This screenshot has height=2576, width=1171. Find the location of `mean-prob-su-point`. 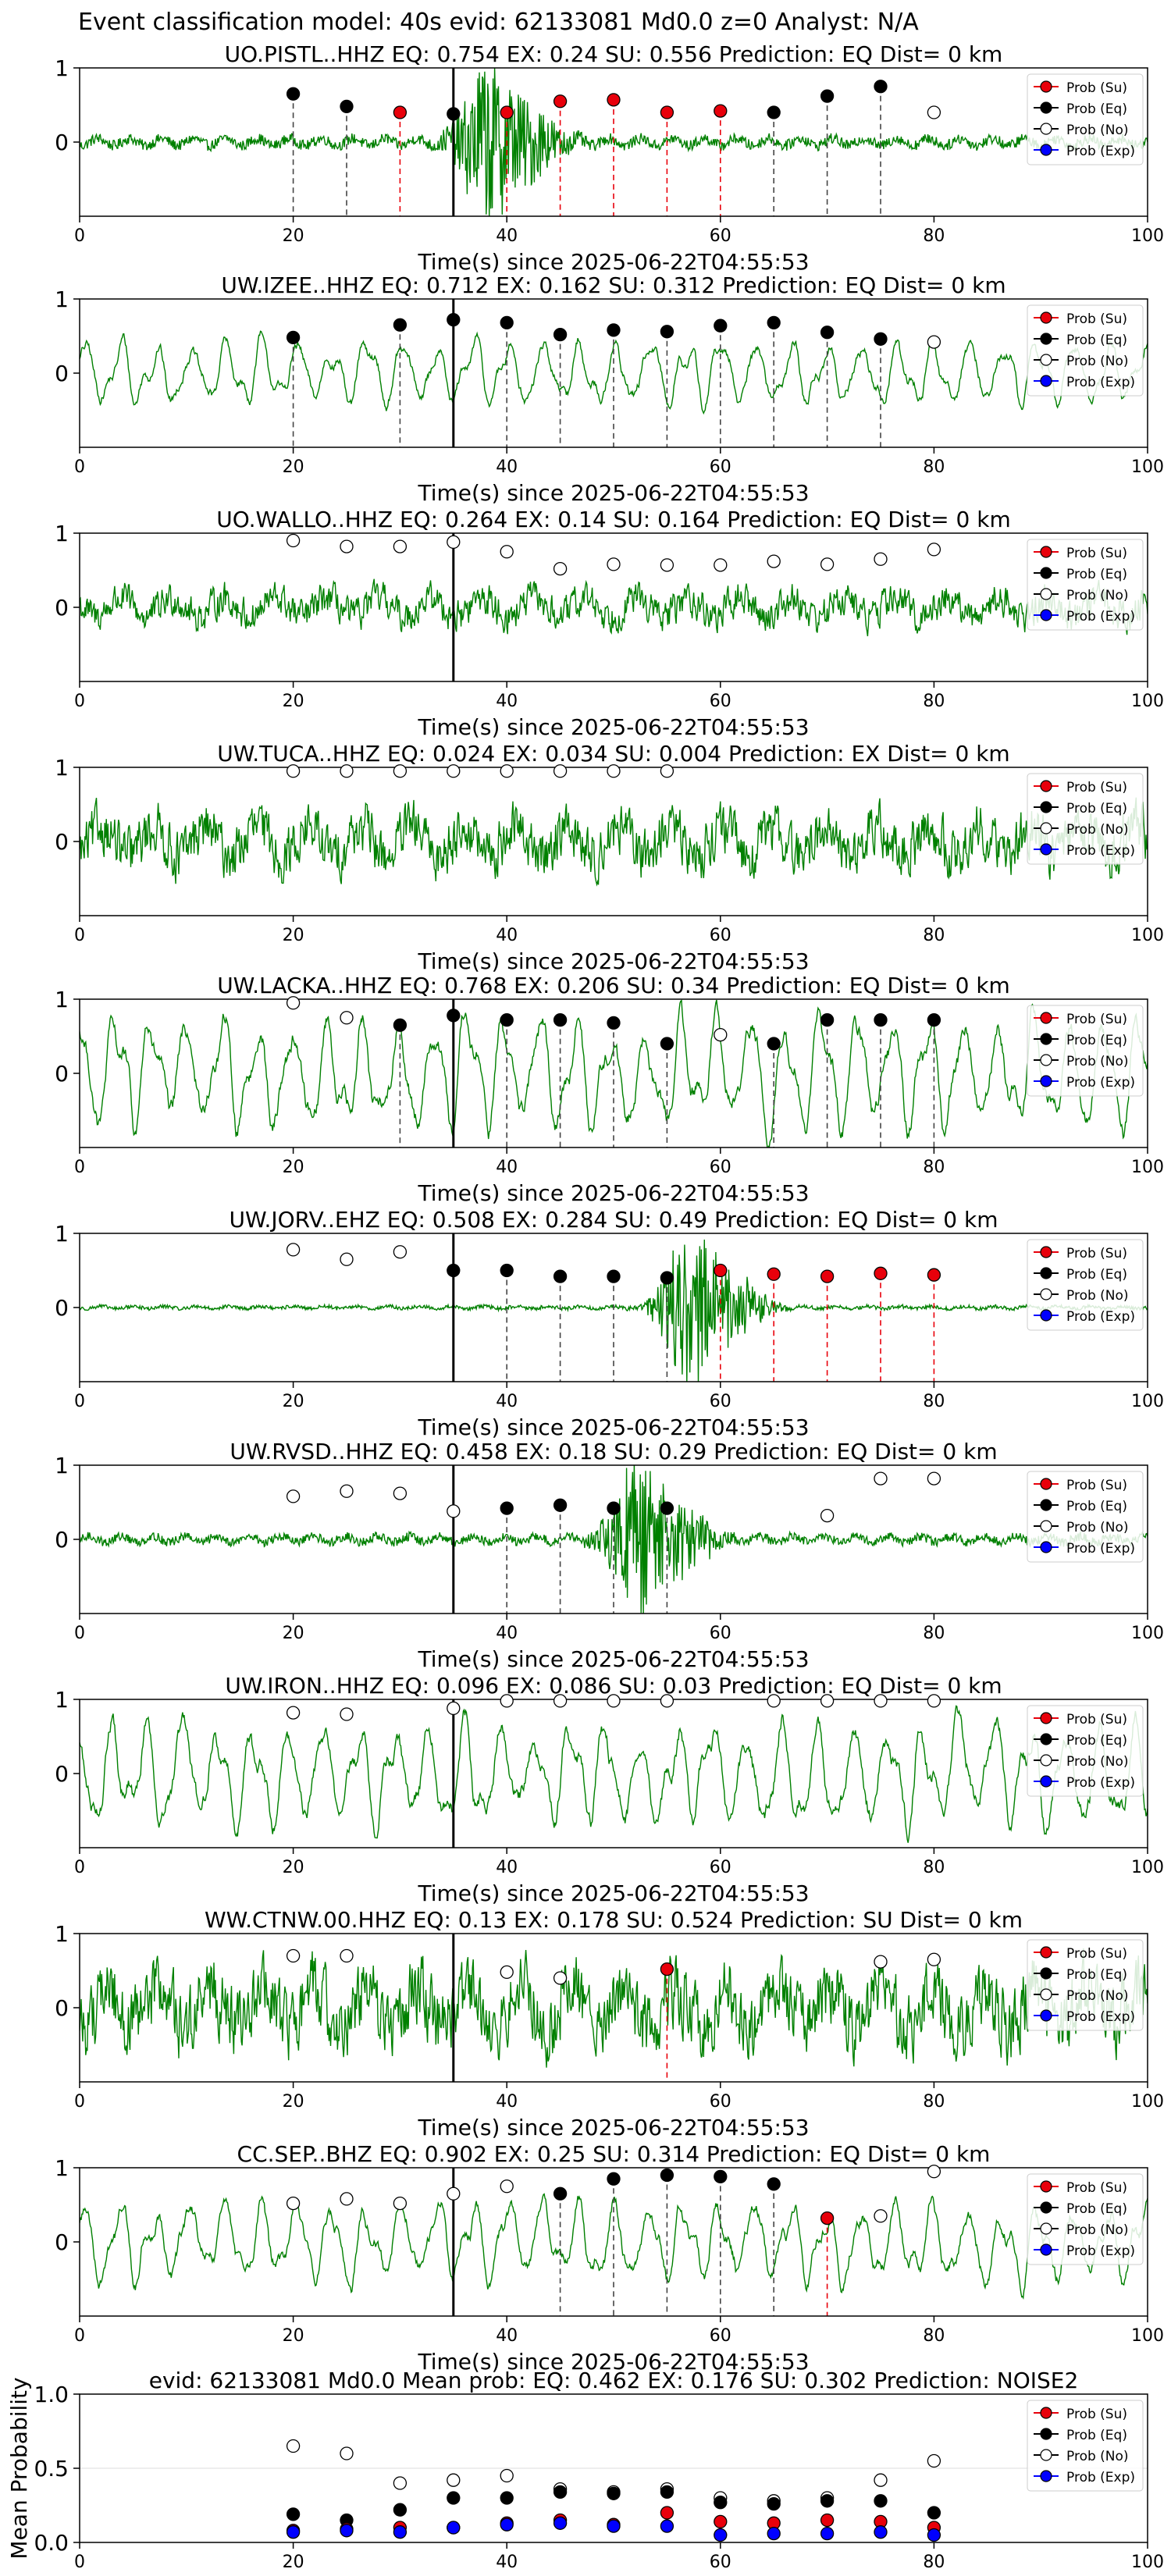

mean-prob-su-point is located at coordinates (721, 2521).